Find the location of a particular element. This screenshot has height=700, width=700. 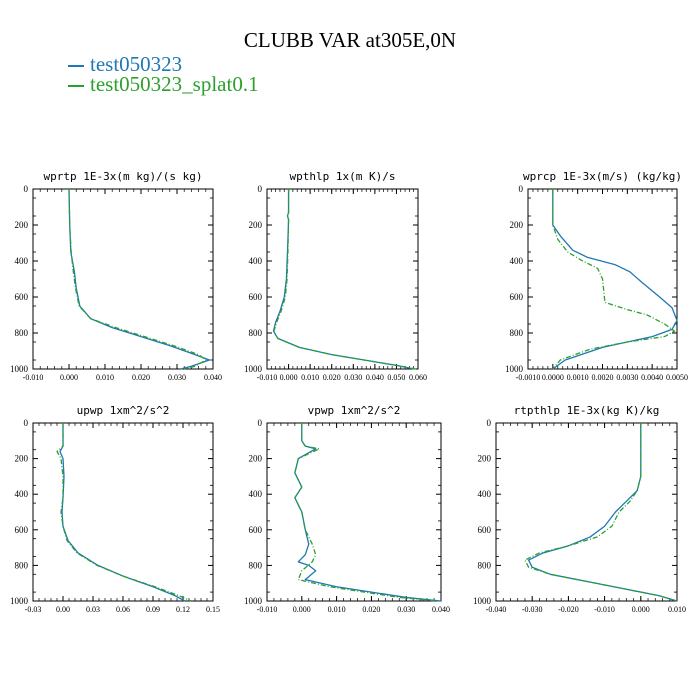

x-tick-label: -0.030 is located at coordinates (532, 609).